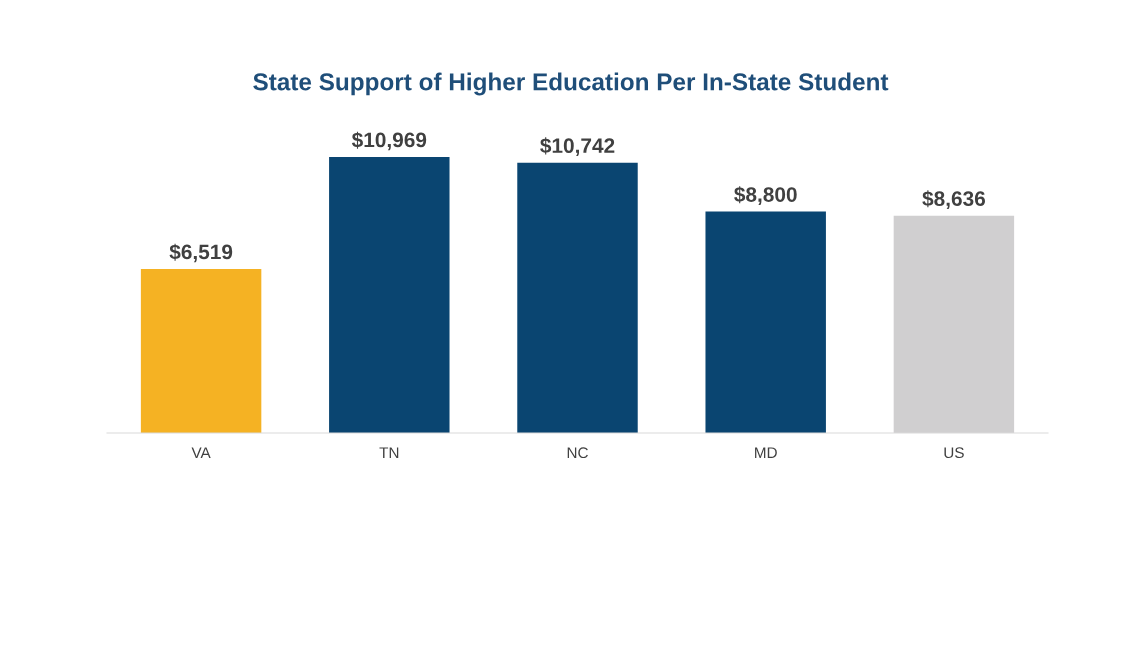  Describe the element at coordinates (954, 200) in the screenshot. I see `data-label: $8,636` at that location.